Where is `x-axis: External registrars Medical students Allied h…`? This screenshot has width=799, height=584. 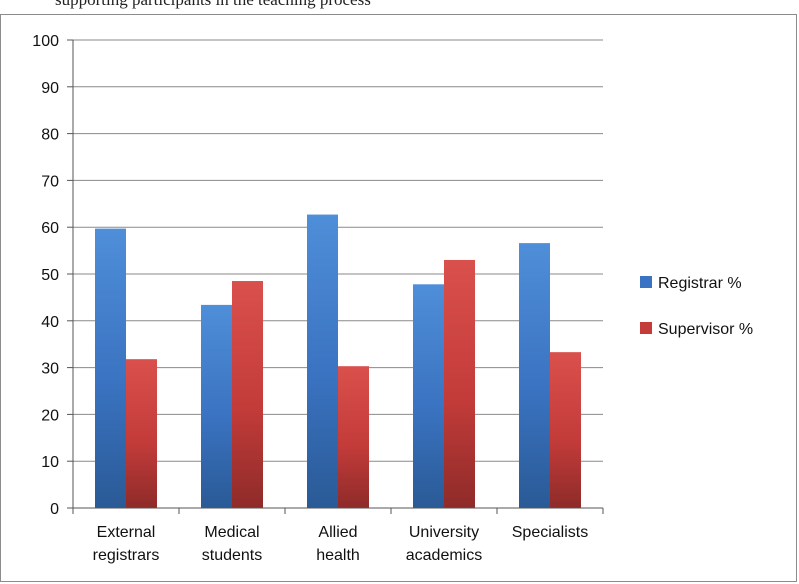 x-axis: External registrars Medical students Allied h… is located at coordinates (338, 535).